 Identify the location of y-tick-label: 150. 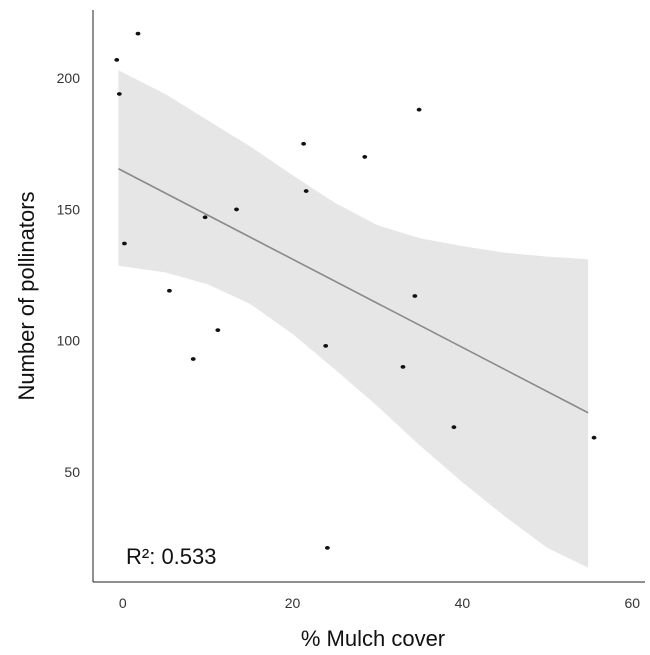
(69, 209).